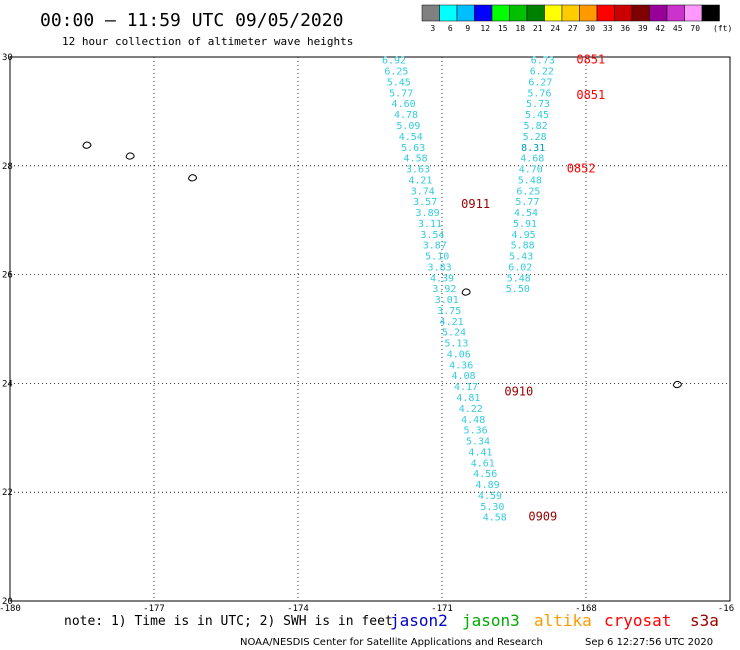 Image resolution: width=740 pixels, height=650 pixels. Describe the element at coordinates (432, 28) in the screenshot. I see `legend-tick-label: 3` at that location.